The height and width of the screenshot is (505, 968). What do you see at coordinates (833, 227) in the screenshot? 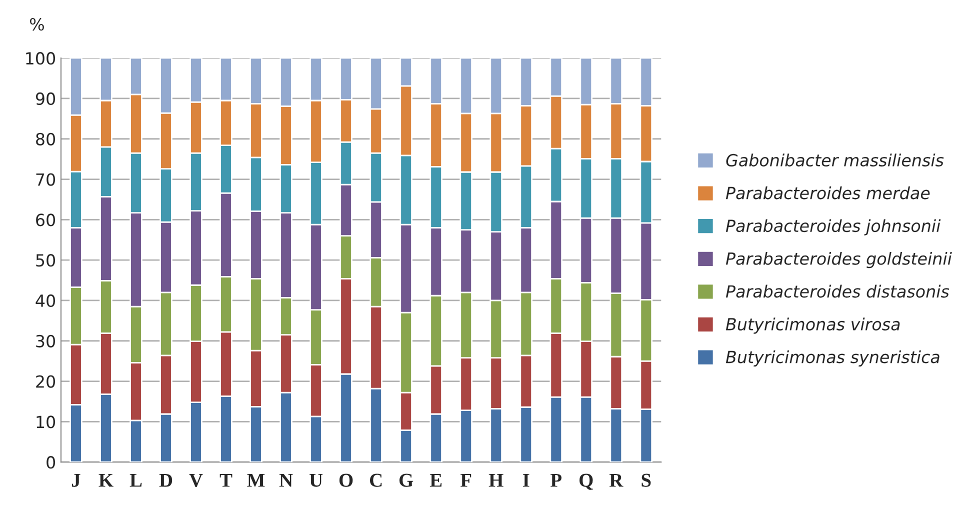
I see `legend-label: Parabacteroides johnsonii` at bounding box center [833, 227].